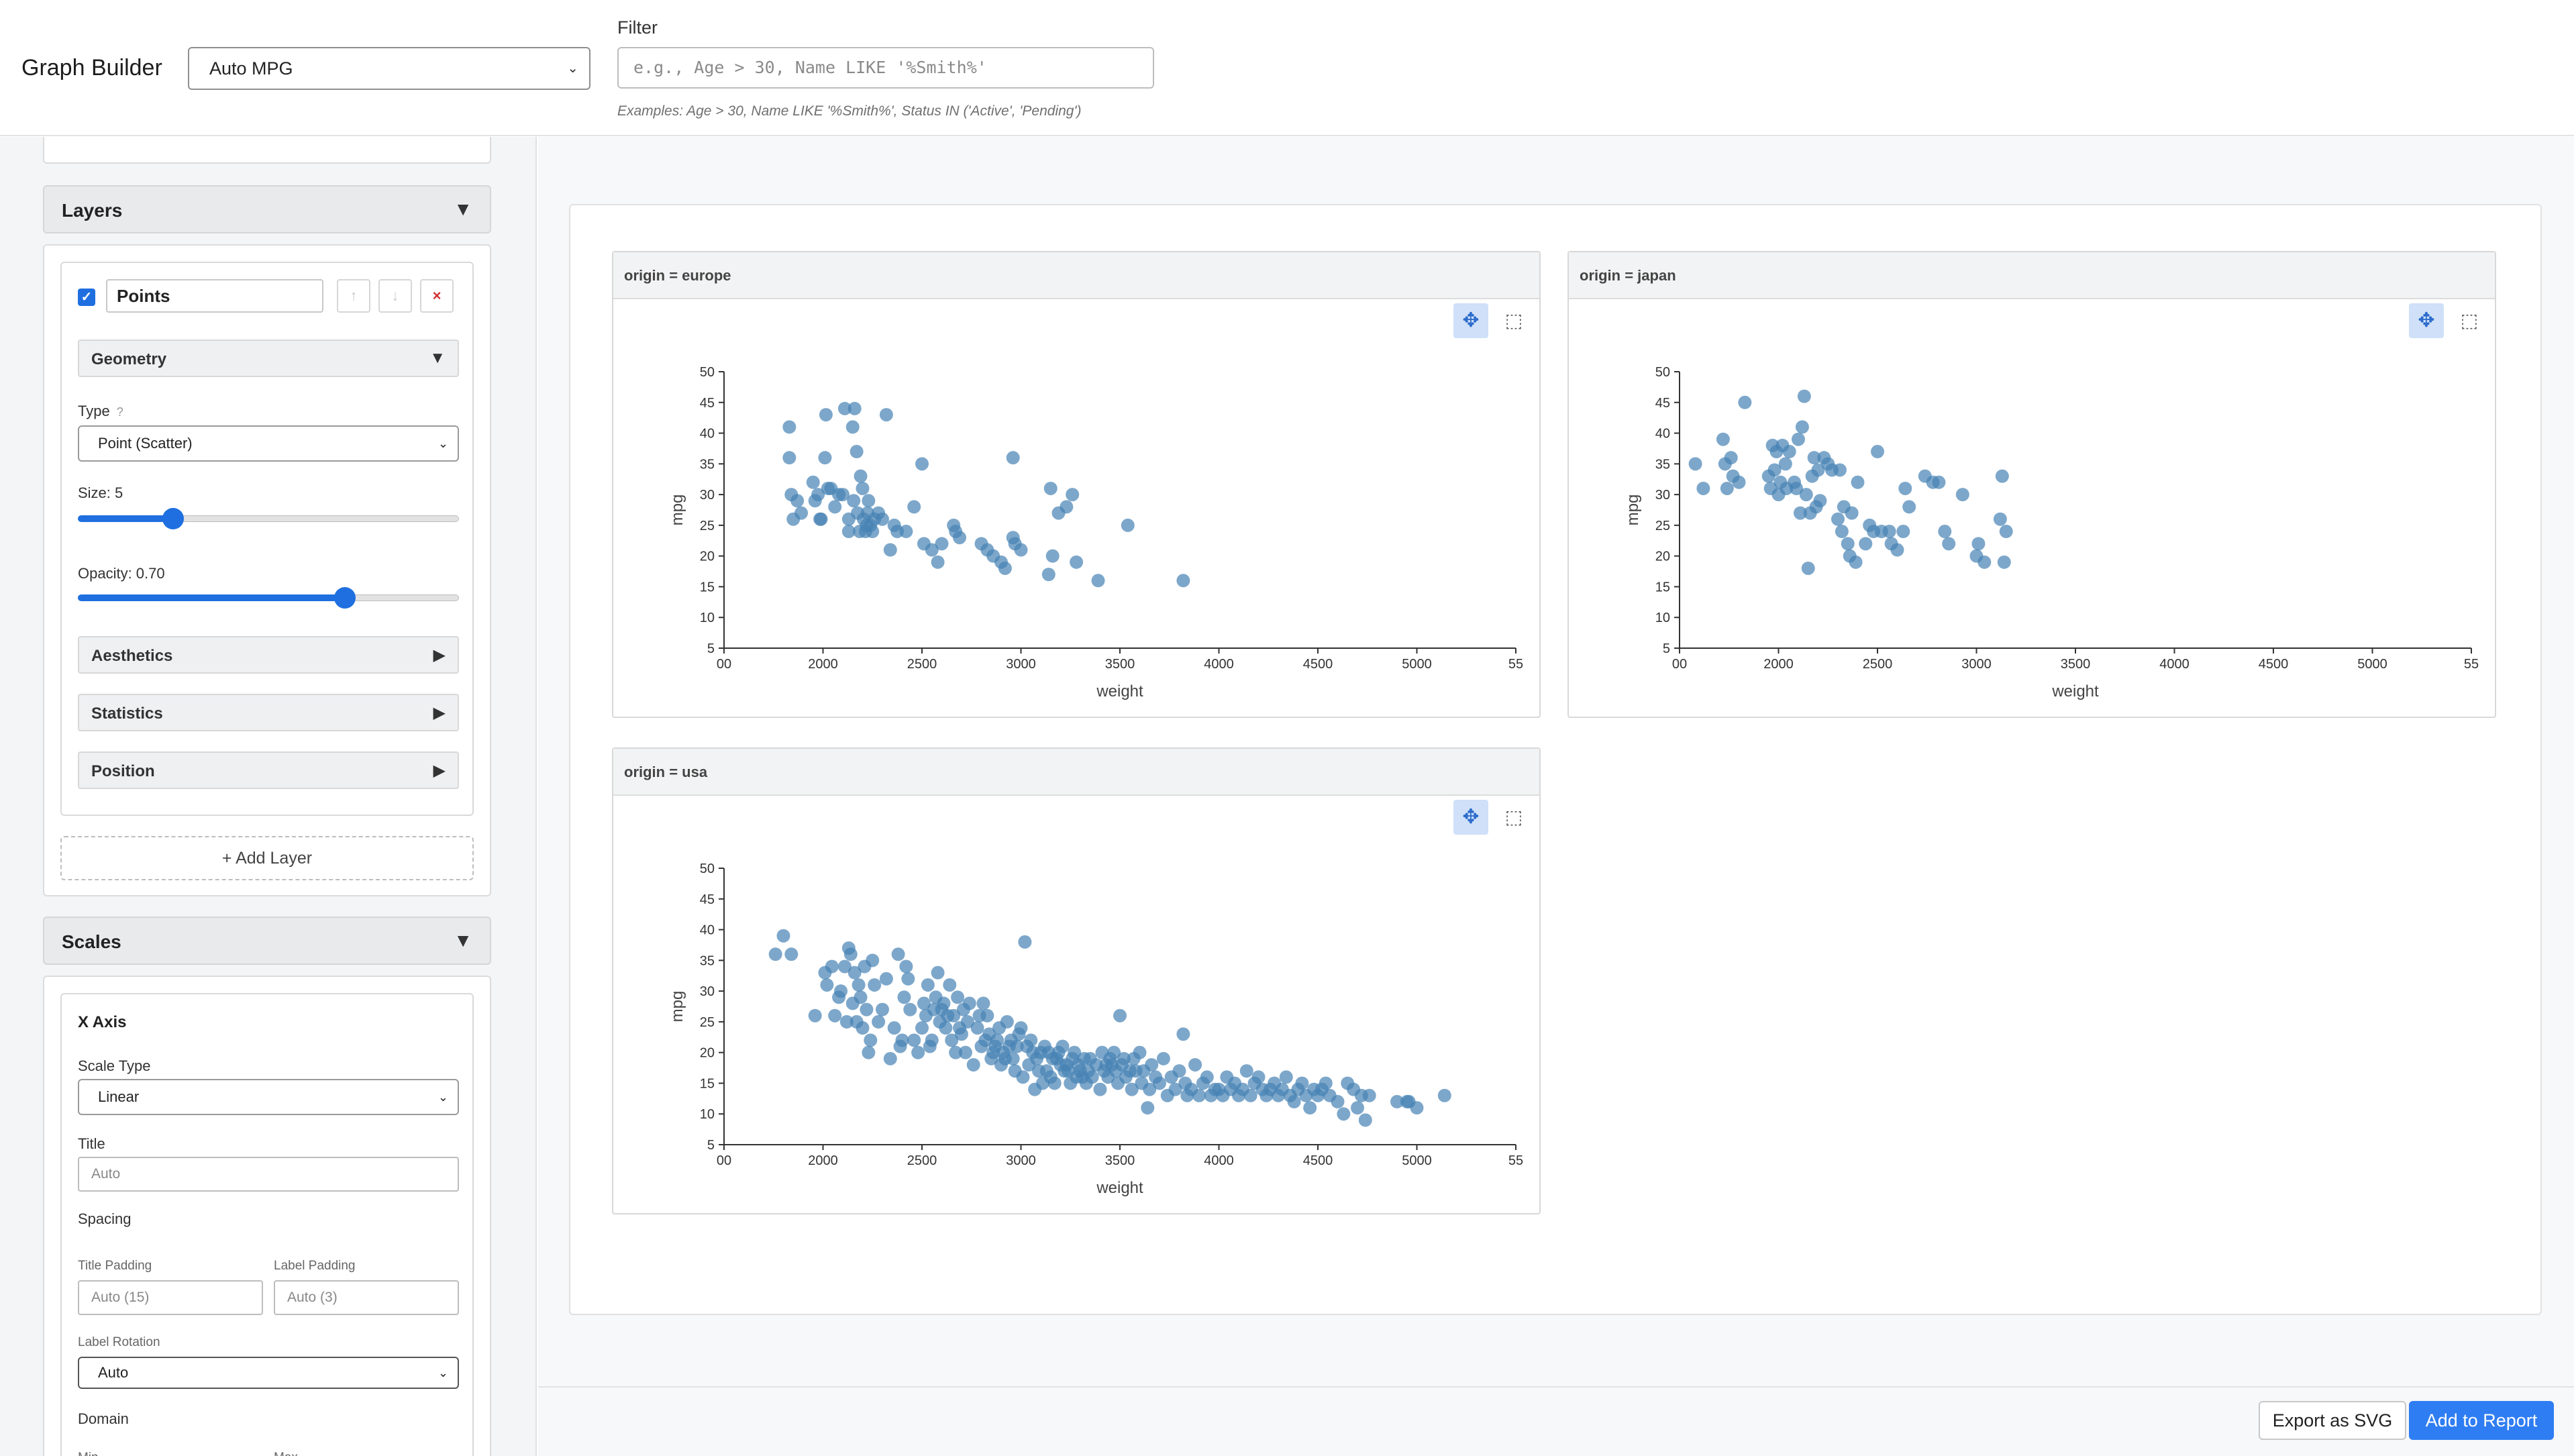 The image size is (2574, 1456). What do you see at coordinates (268, 770) in the screenshot?
I see `position-section-header: Position ▶` at bounding box center [268, 770].